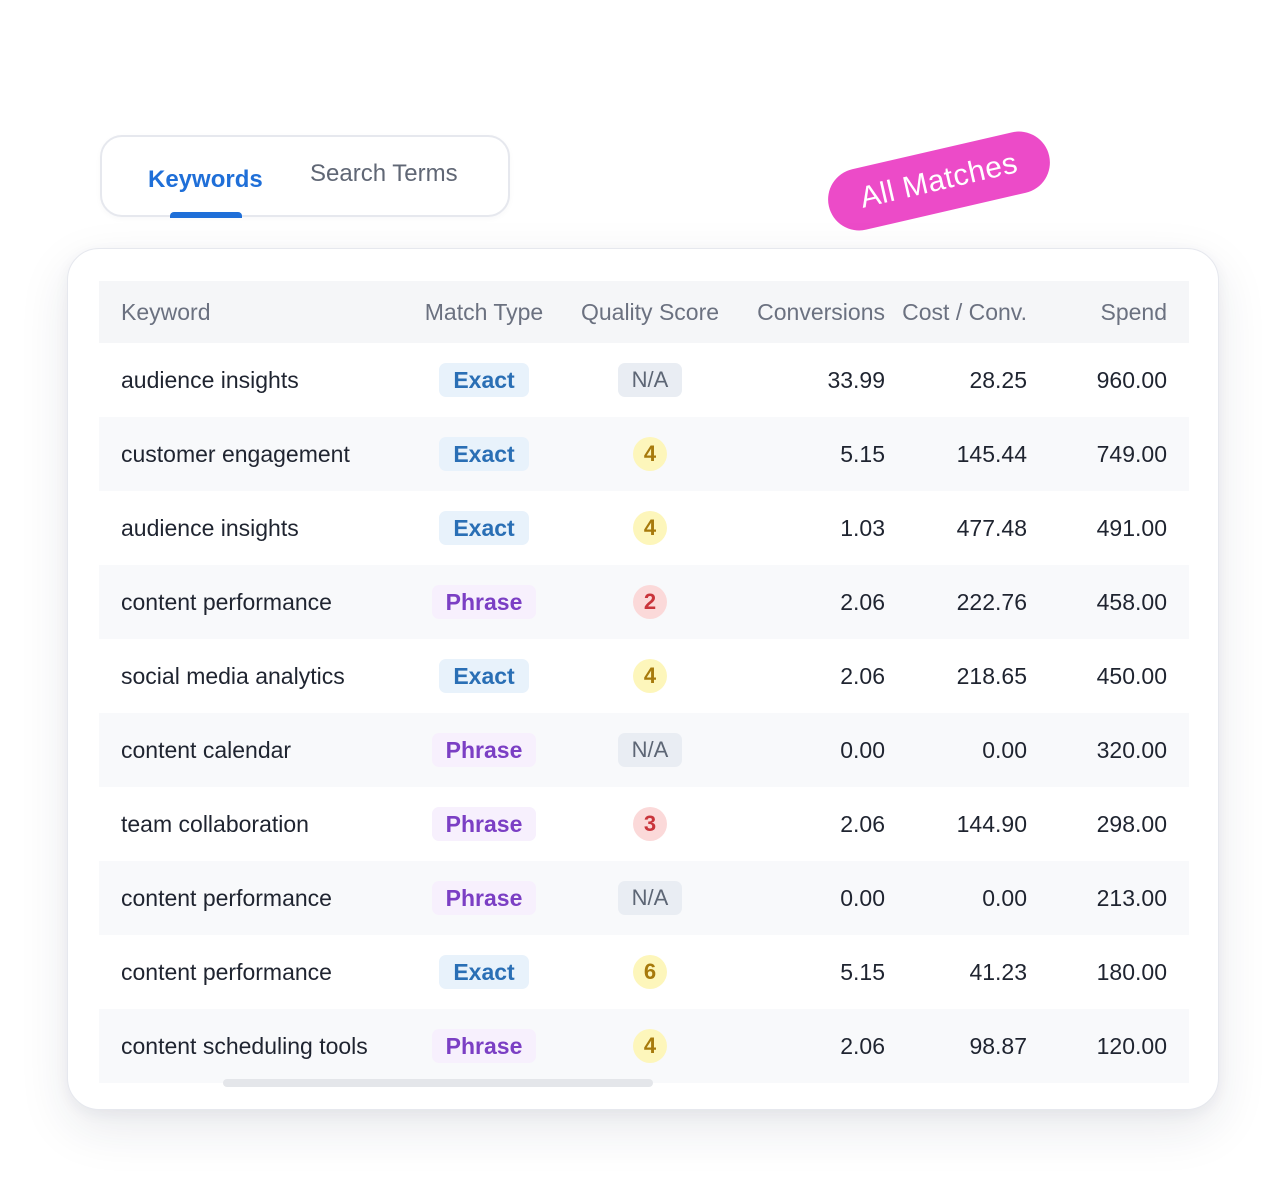 Image resolution: width=1280 pixels, height=1200 pixels. I want to click on cell-spend: 120.00, so click(1121, 1046).